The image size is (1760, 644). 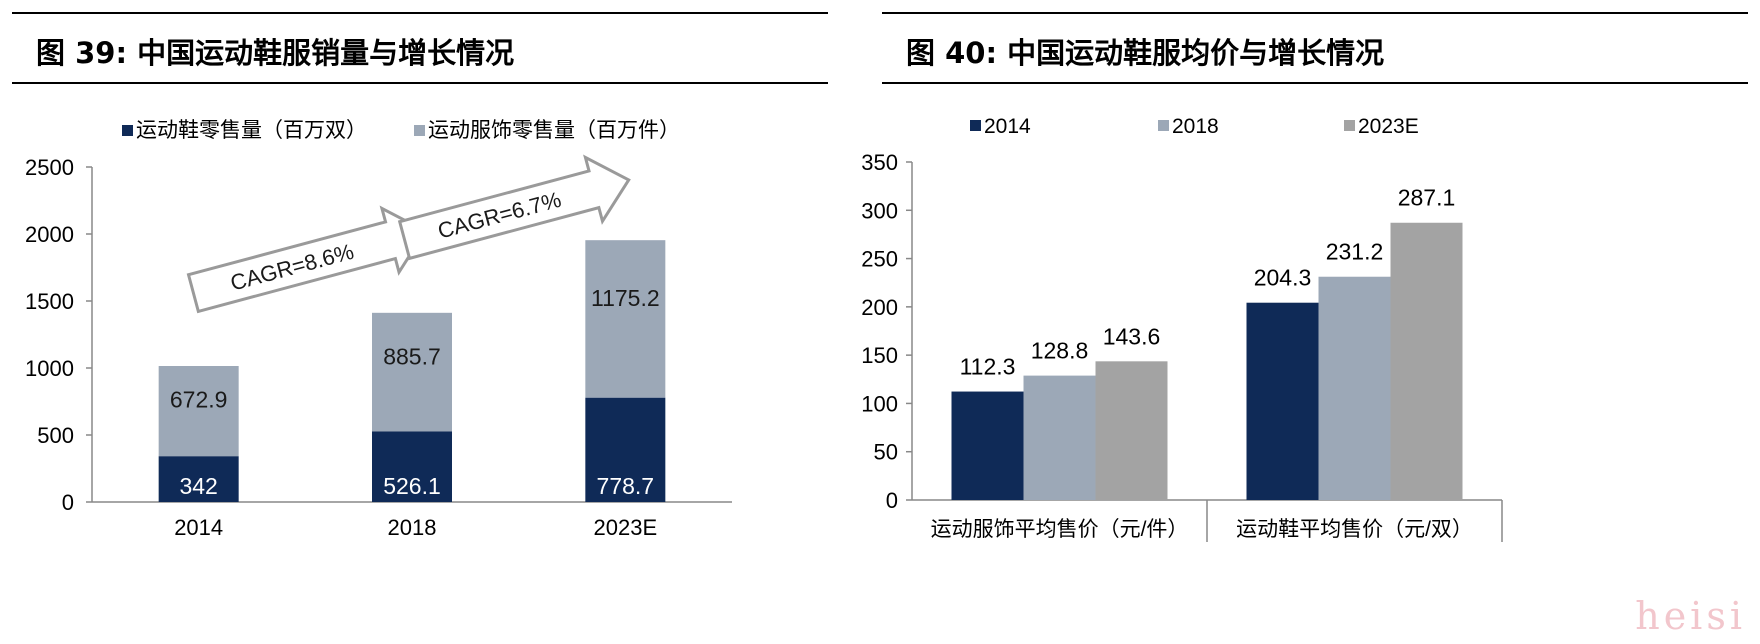 What do you see at coordinates (1355, 252) in the screenshot?
I see `data-label: 231.2` at bounding box center [1355, 252].